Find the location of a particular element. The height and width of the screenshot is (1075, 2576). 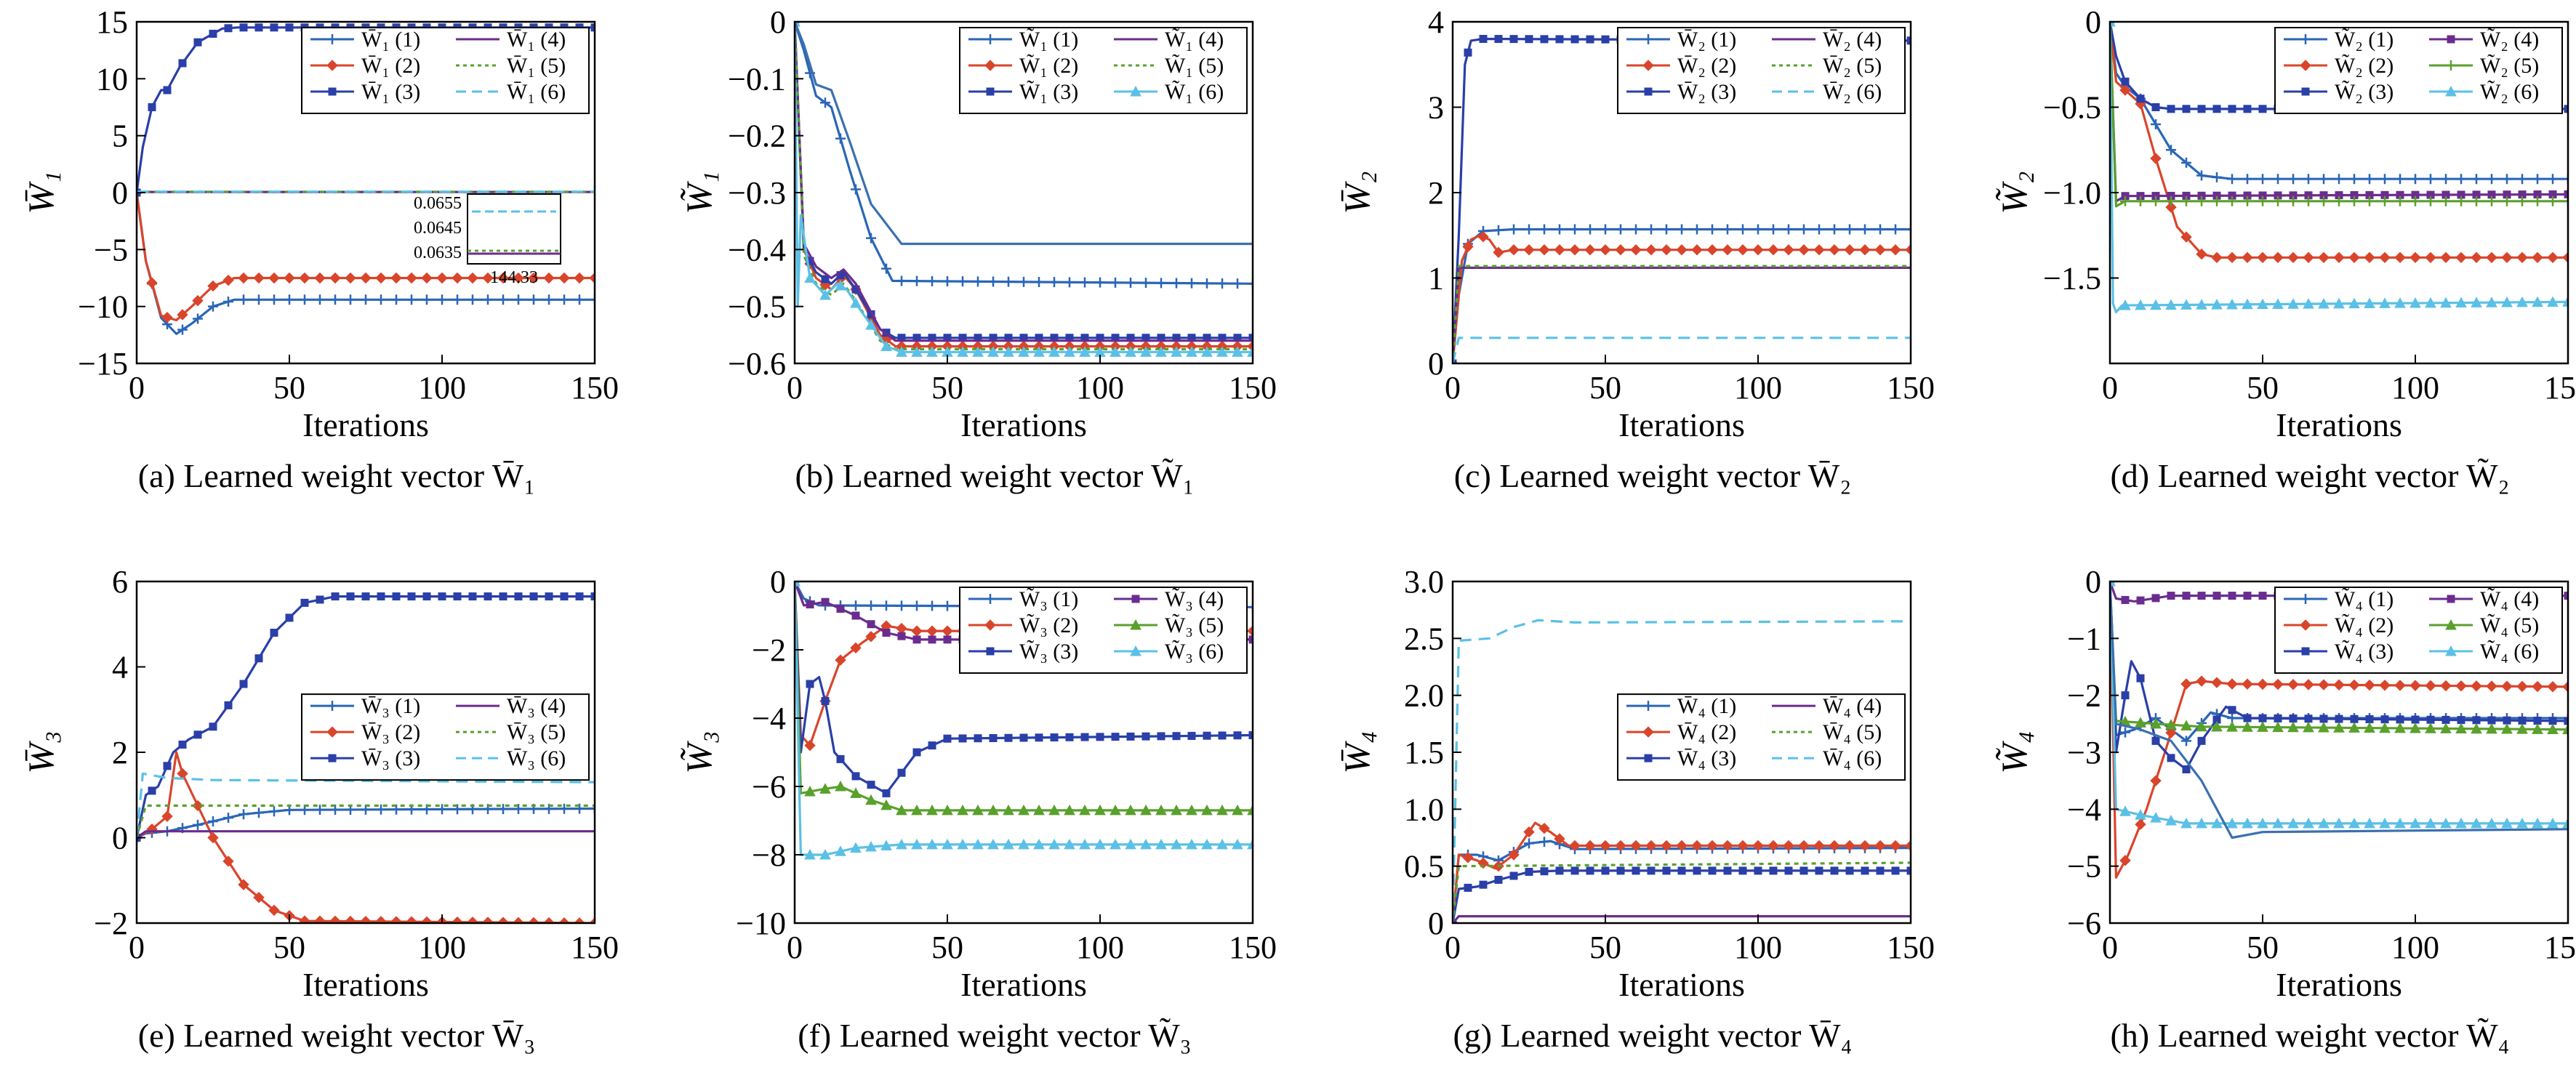

legend-label: W̃₃ (1) is located at coordinates (1048, 599).